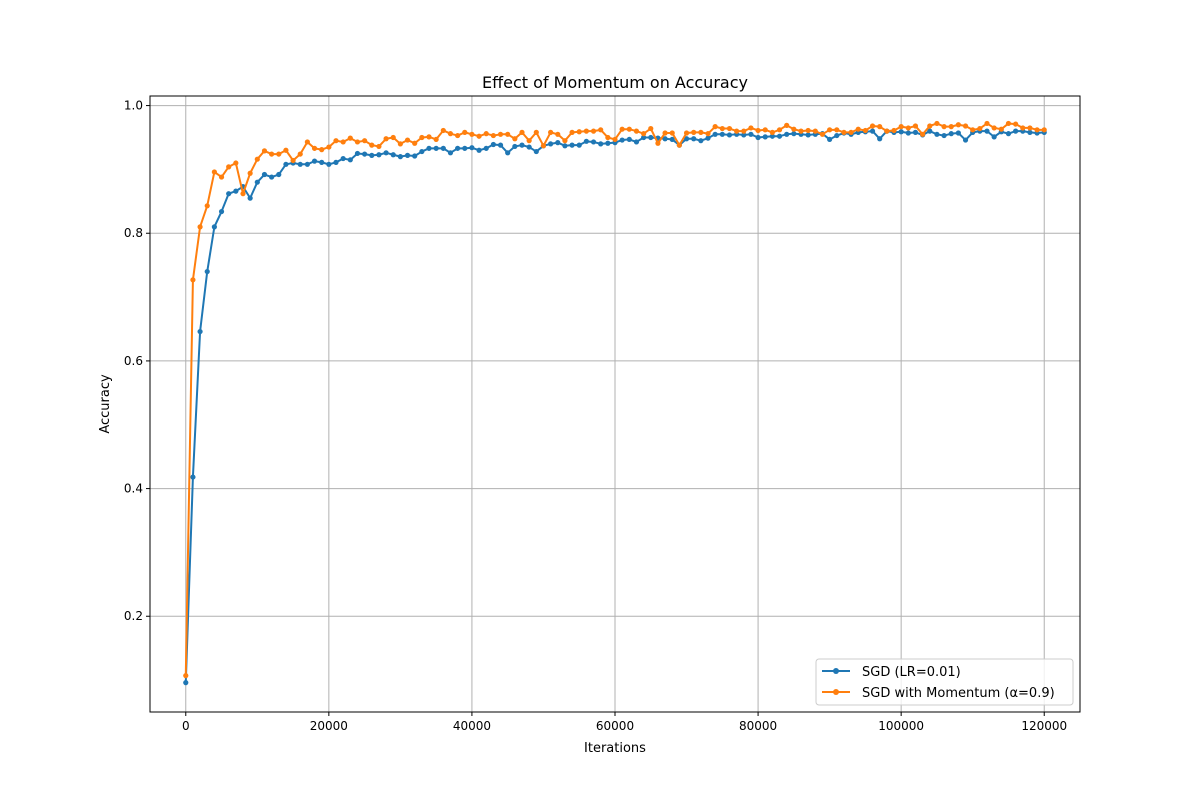 This screenshot has width=1200, height=800. I want to click on x-tick-label: 0, so click(186, 726).